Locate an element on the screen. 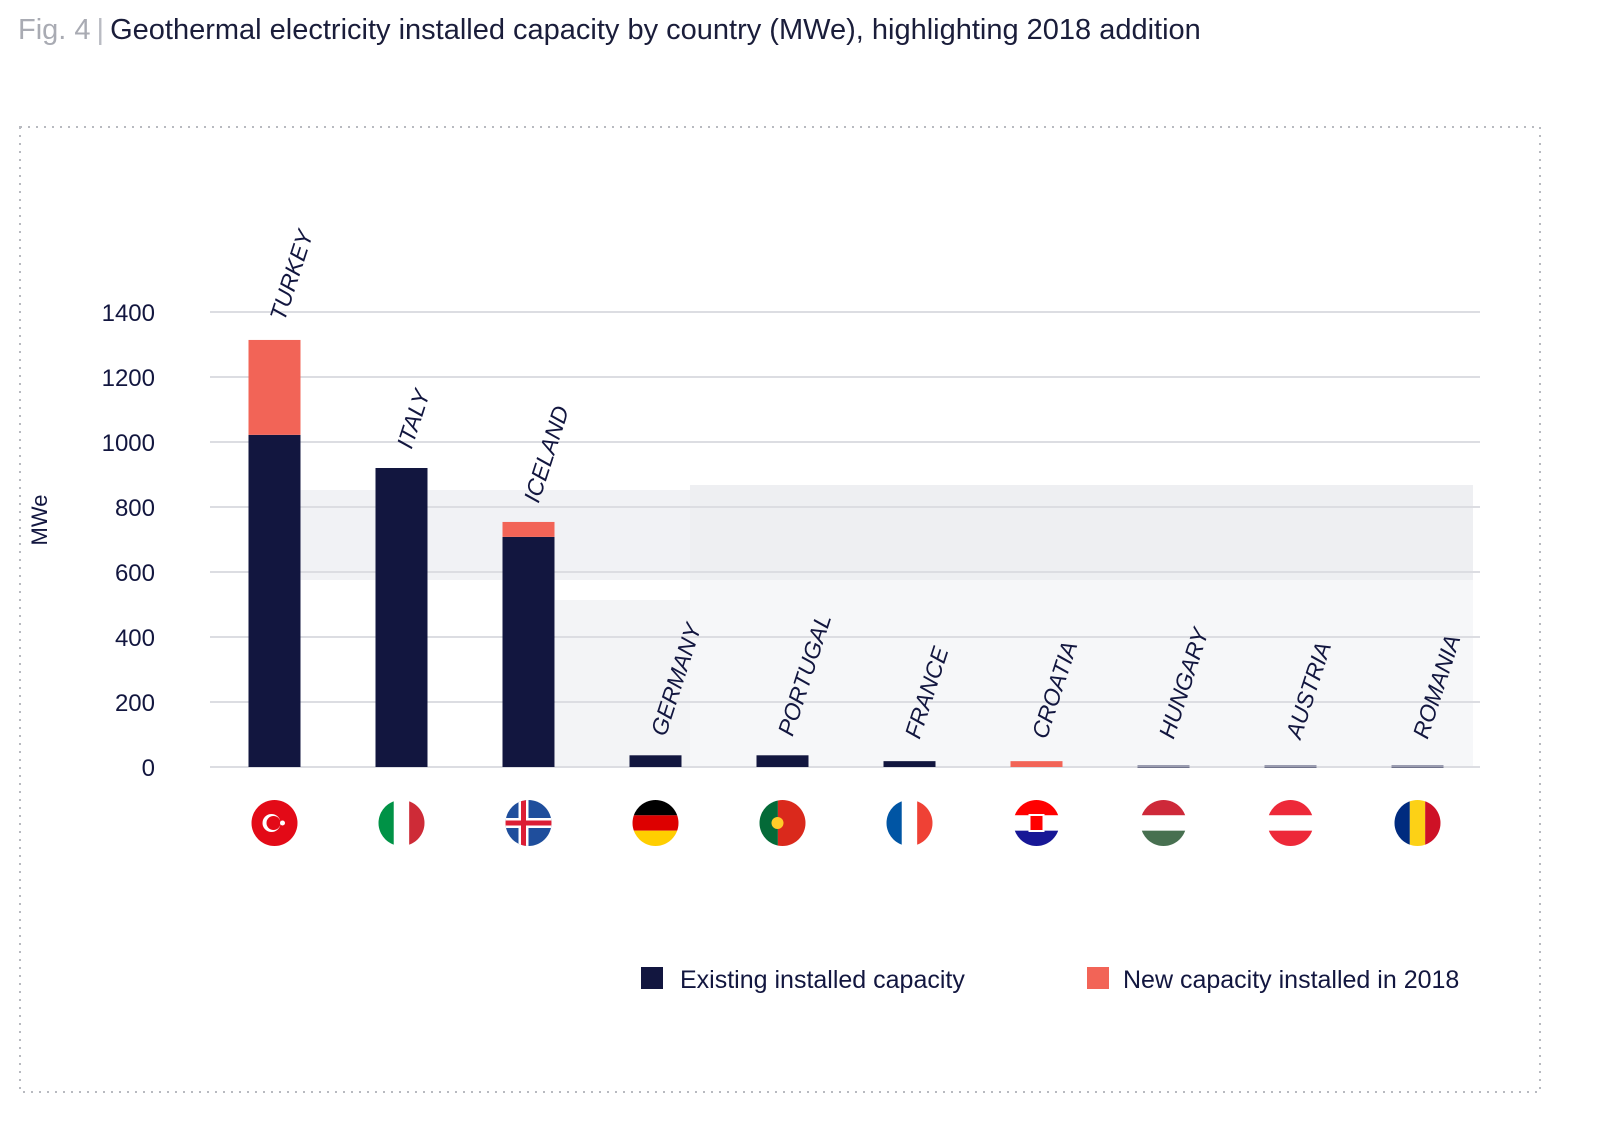 Image resolution: width=1600 pixels, height=1145 pixels. y-tick-label: 0 is located at coordinates (148, 768).